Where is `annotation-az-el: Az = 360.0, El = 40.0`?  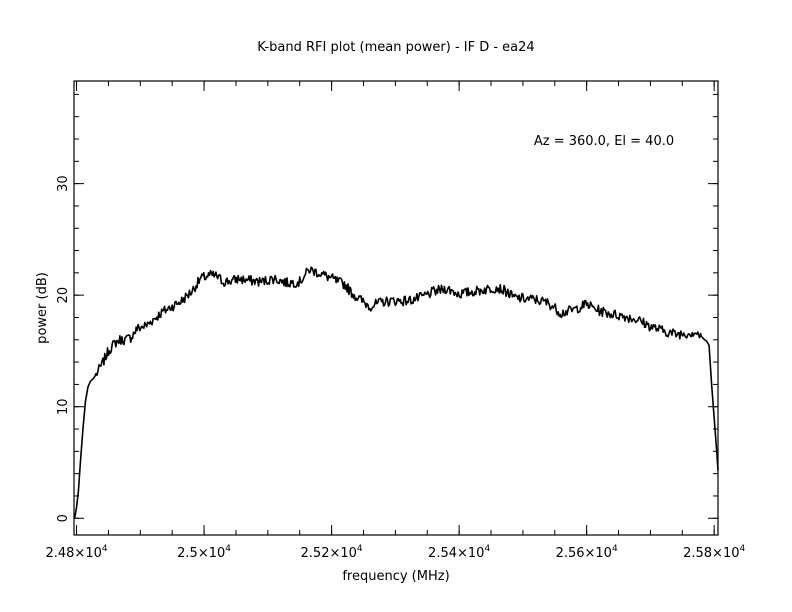
annotation-az-el: Az = 360.0, El = 40.0 is located at coordinates (604, 141).